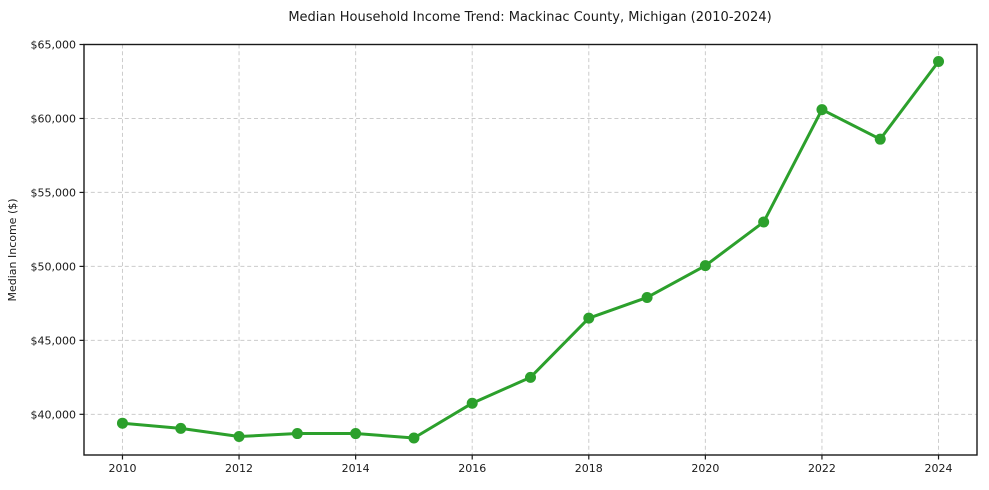 The height and width of the screenshot is (490, 989). I want to click on data-point-2020, so click(705, 266).